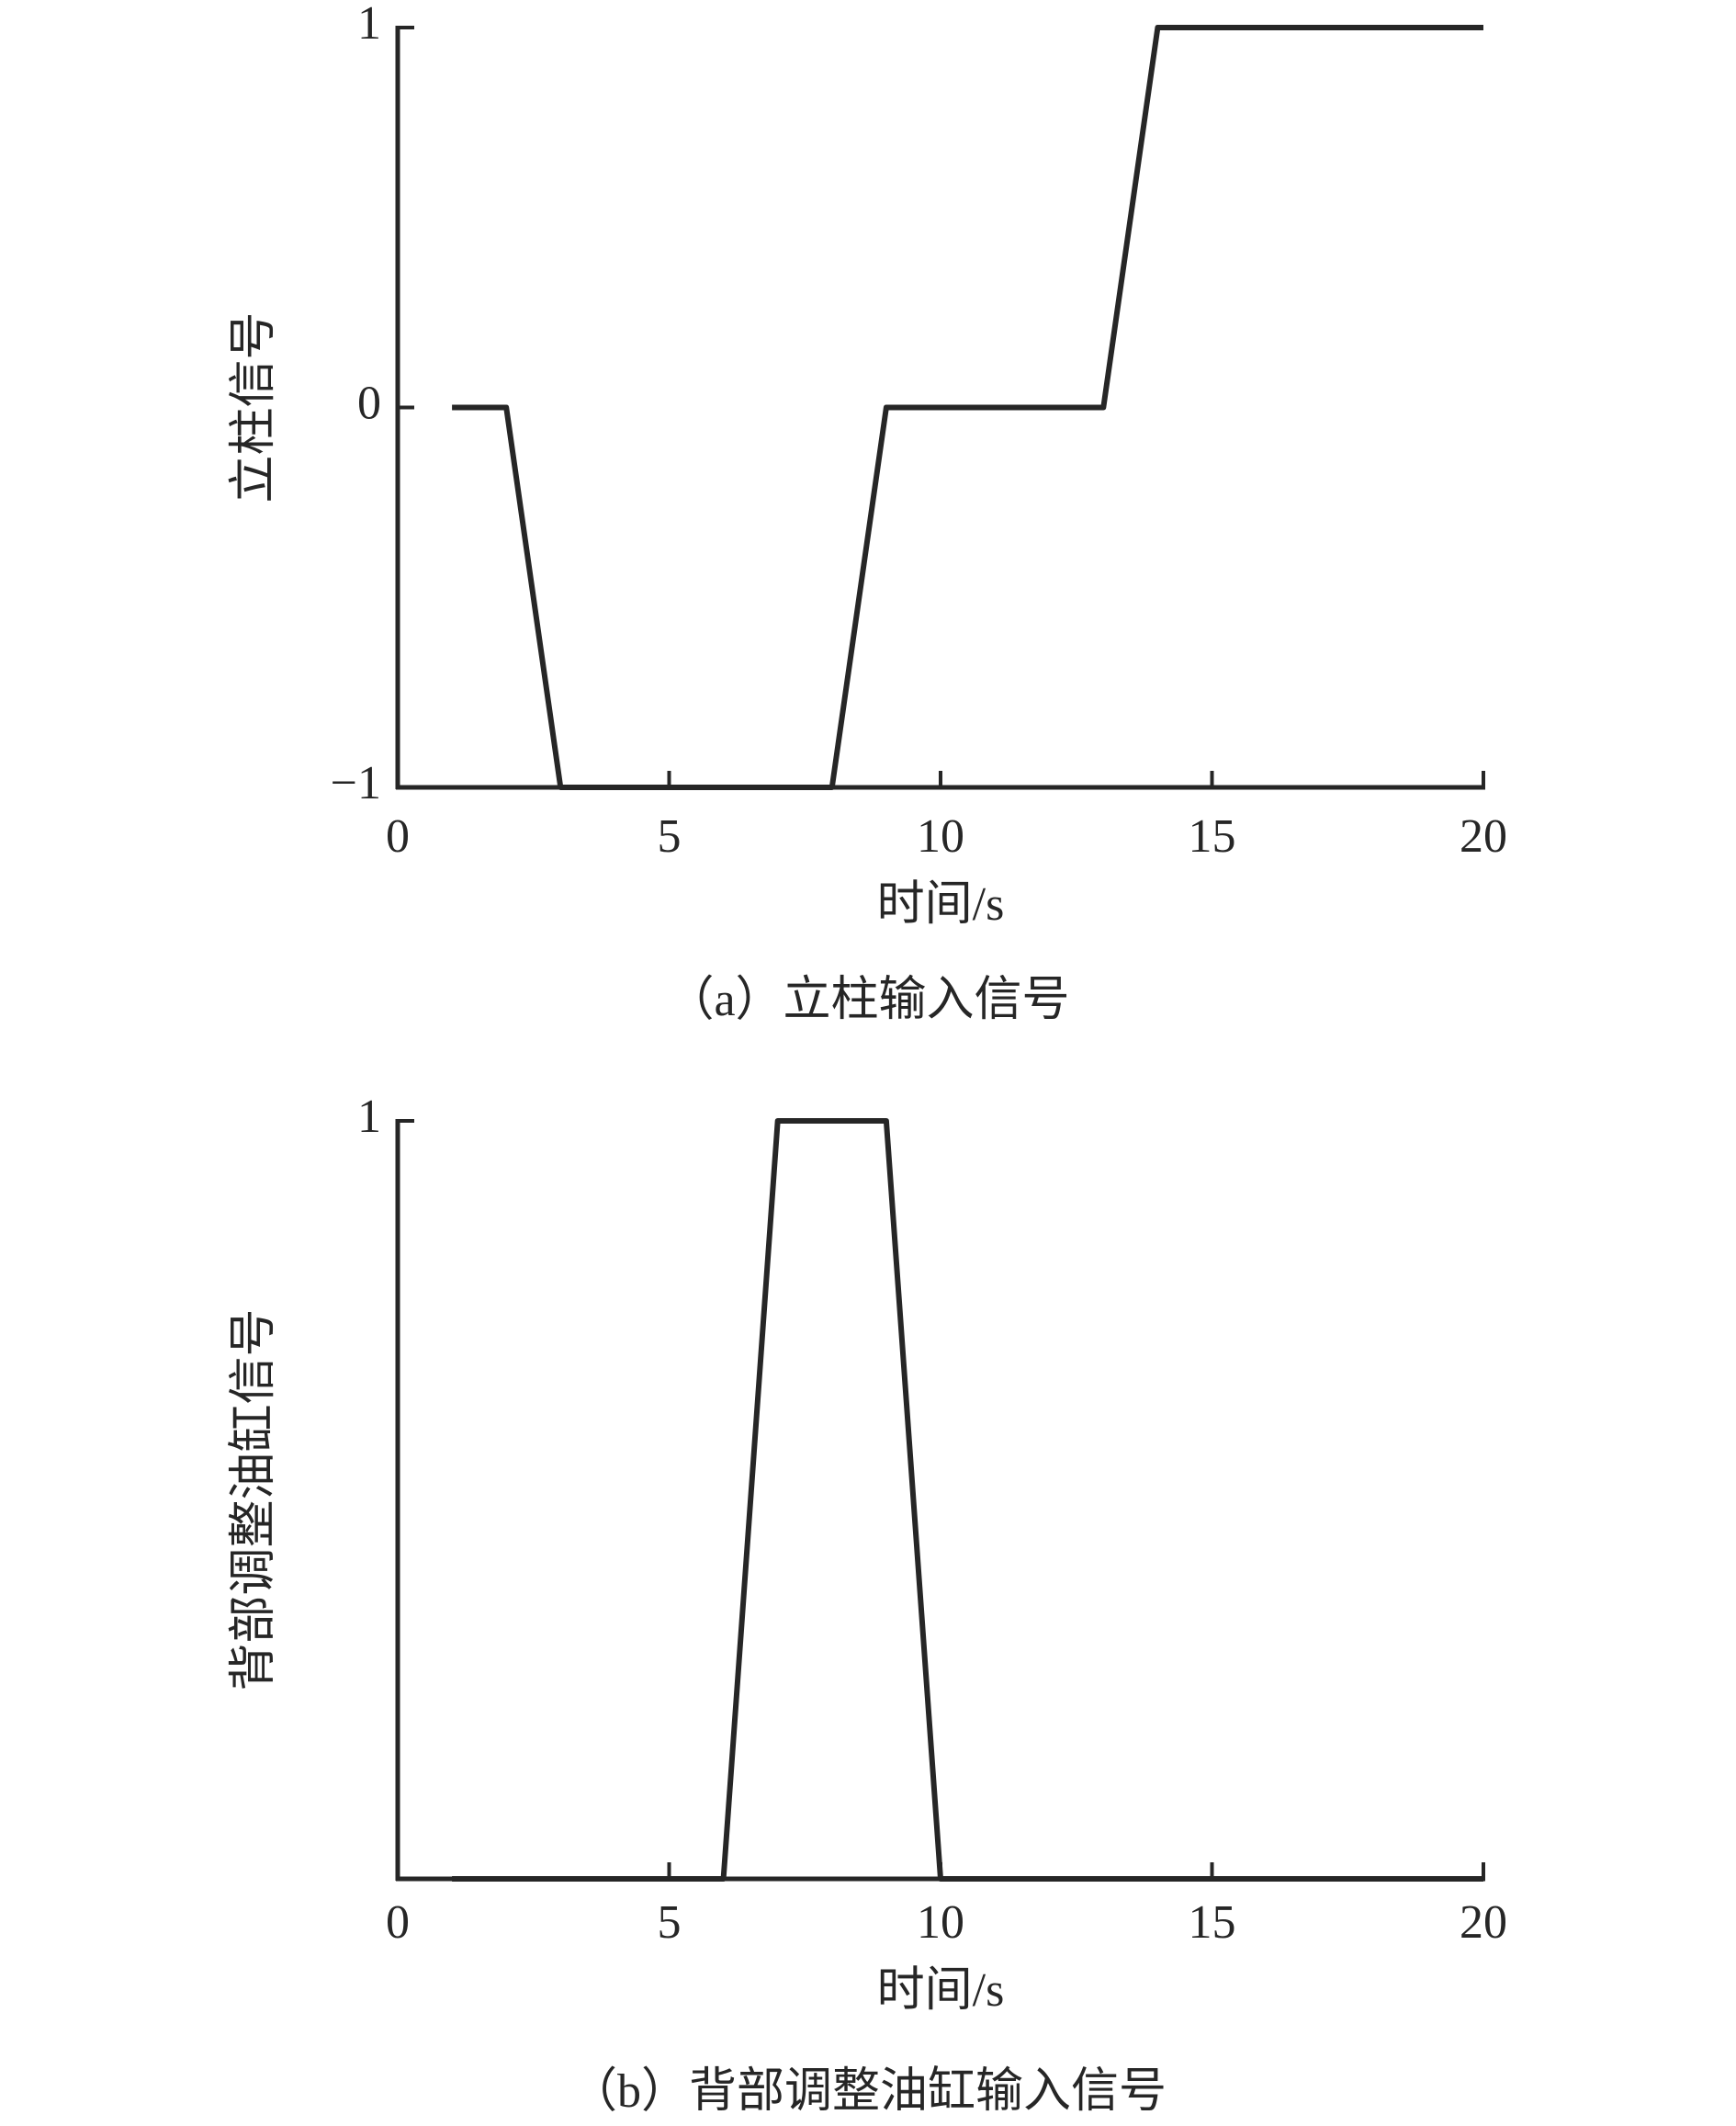  What do you see at coordinates (369, 403) in the screenshot?
I see `y-tick-label: 0` at bounding box center [369, 403].